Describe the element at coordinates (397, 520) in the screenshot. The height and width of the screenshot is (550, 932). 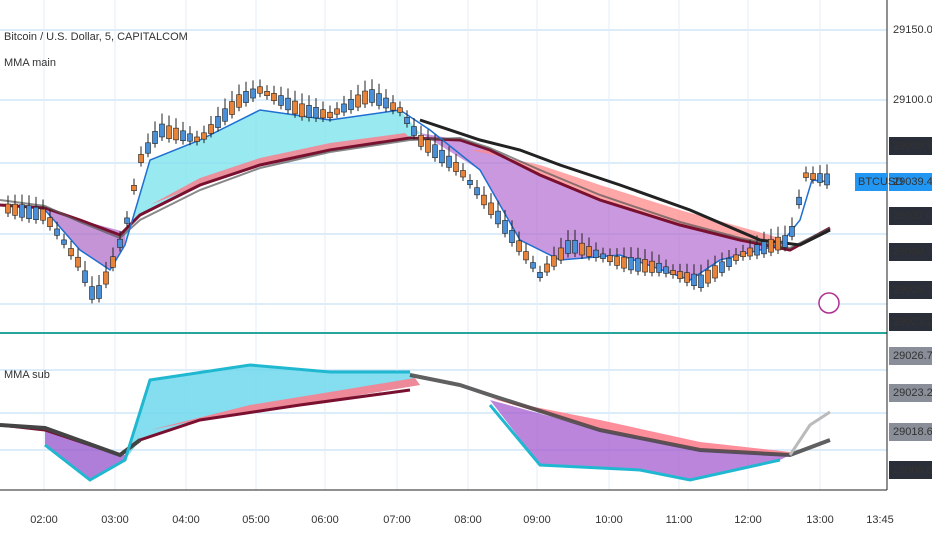
I see `time-label: 07:00` at that location.